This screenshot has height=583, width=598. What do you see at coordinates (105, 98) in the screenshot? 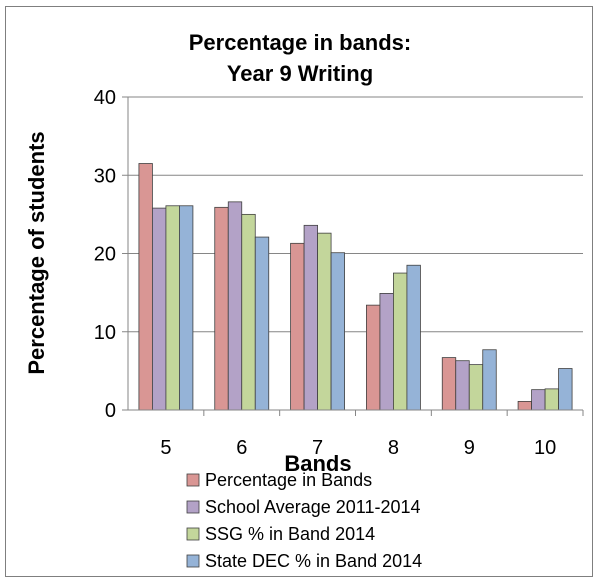
I see `y-tick-label-40: 40` at bounding box center [105, 98].